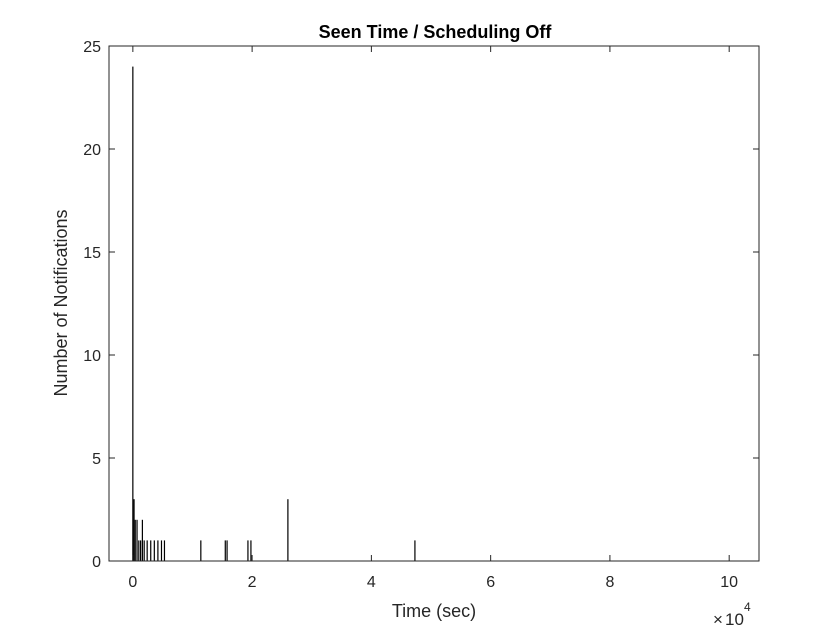  I want to click on y-tick-label-1: 5, so click(96, 459).